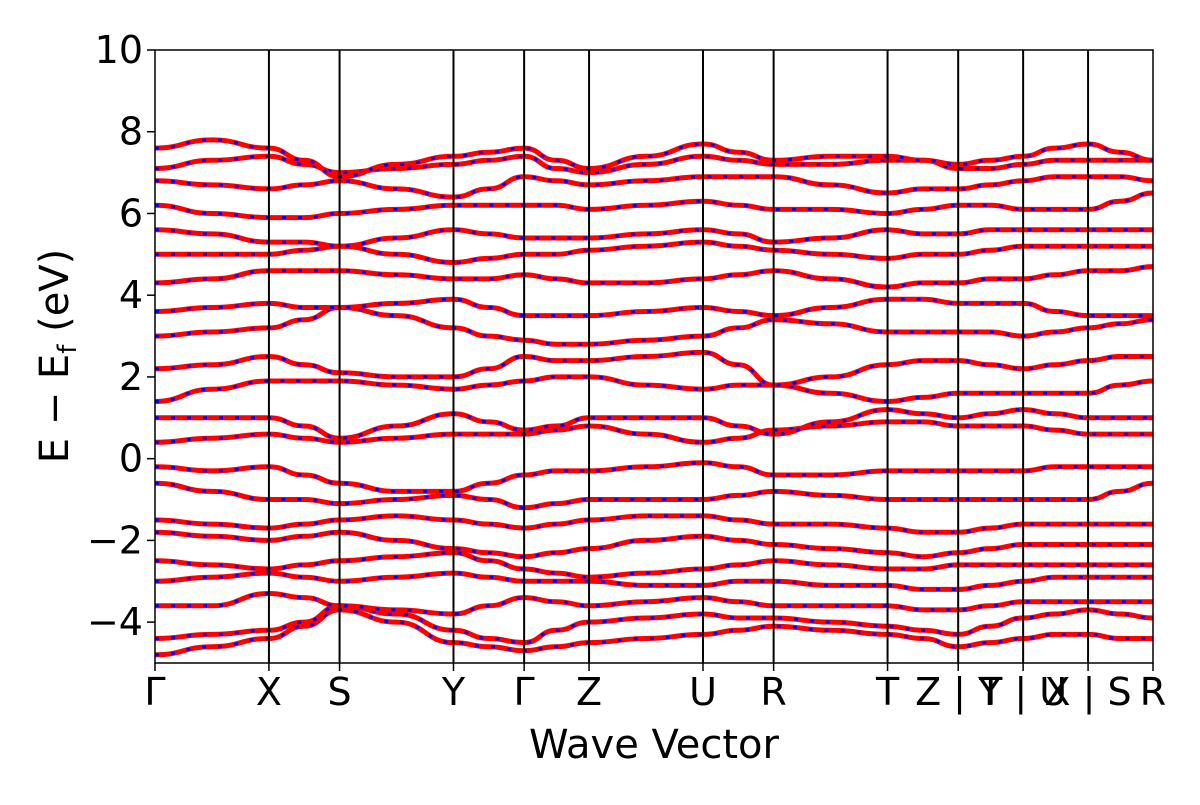 Image resolution: width=1200 pixels, height=805 pixels. What do you see at coordinates (339, 692) in the screenshot?
I see `x-tick-label-2: S` at bounding box center [339, 692].